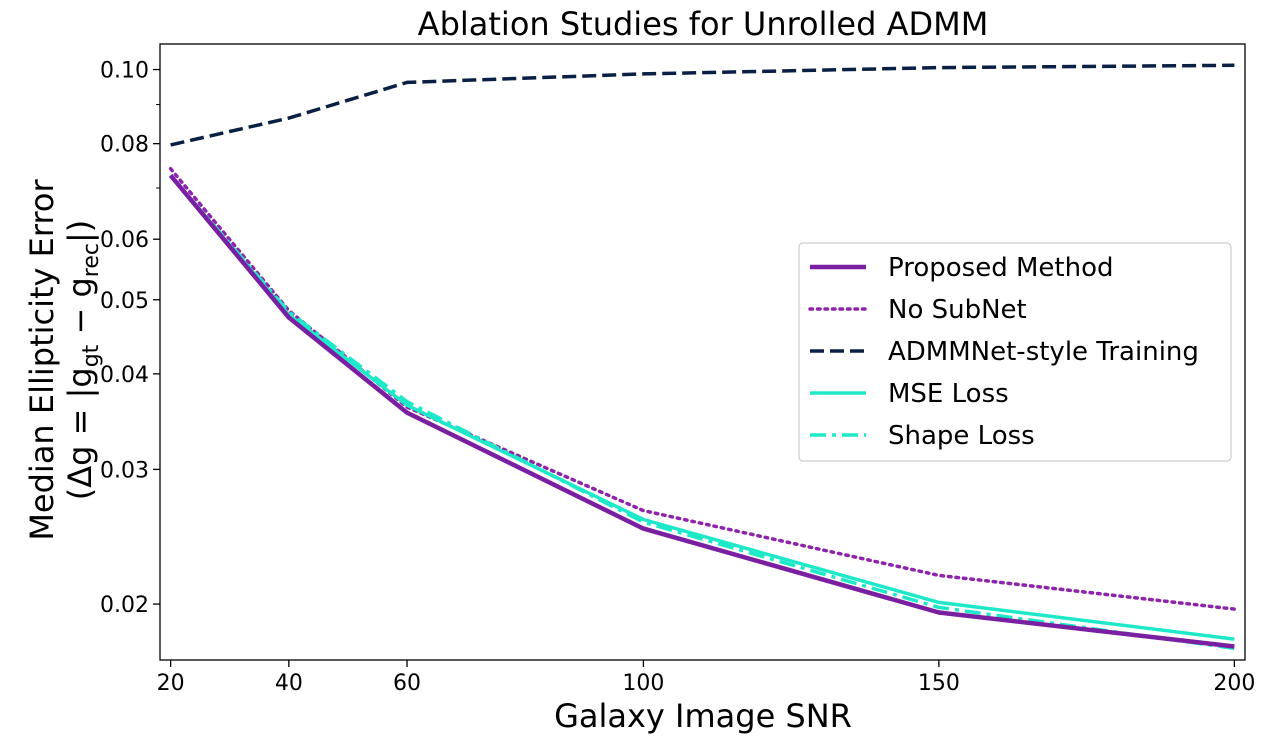  What do you see at coordinates (939, 683) in the screenshot?
I see `x-tick-label: 150` at bounding box center [939, 683].